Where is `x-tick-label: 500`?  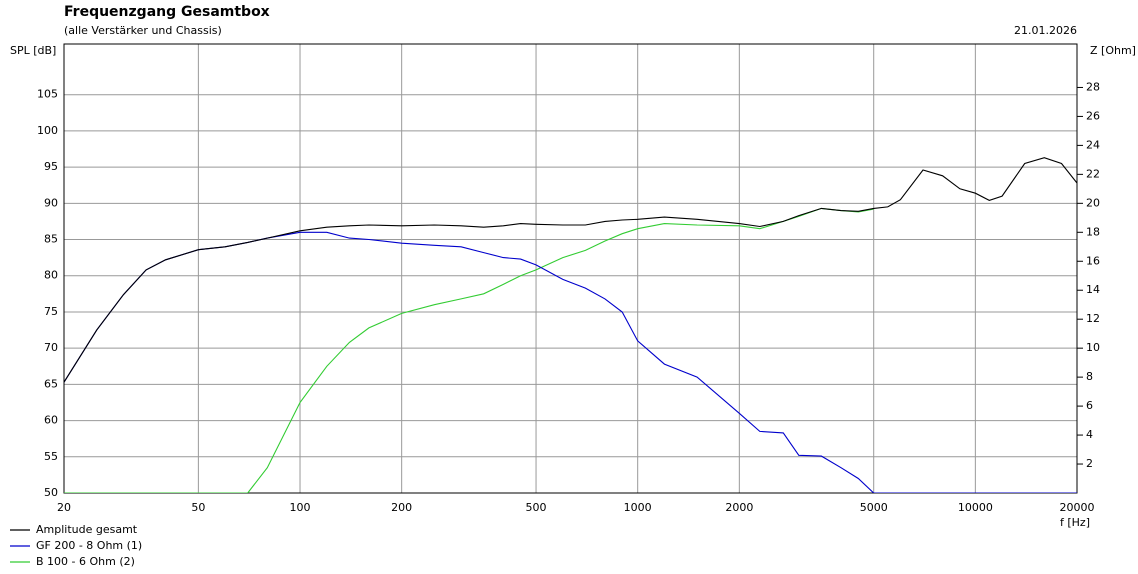 x-tick-label: 500 is located at coordinates (536, 507).